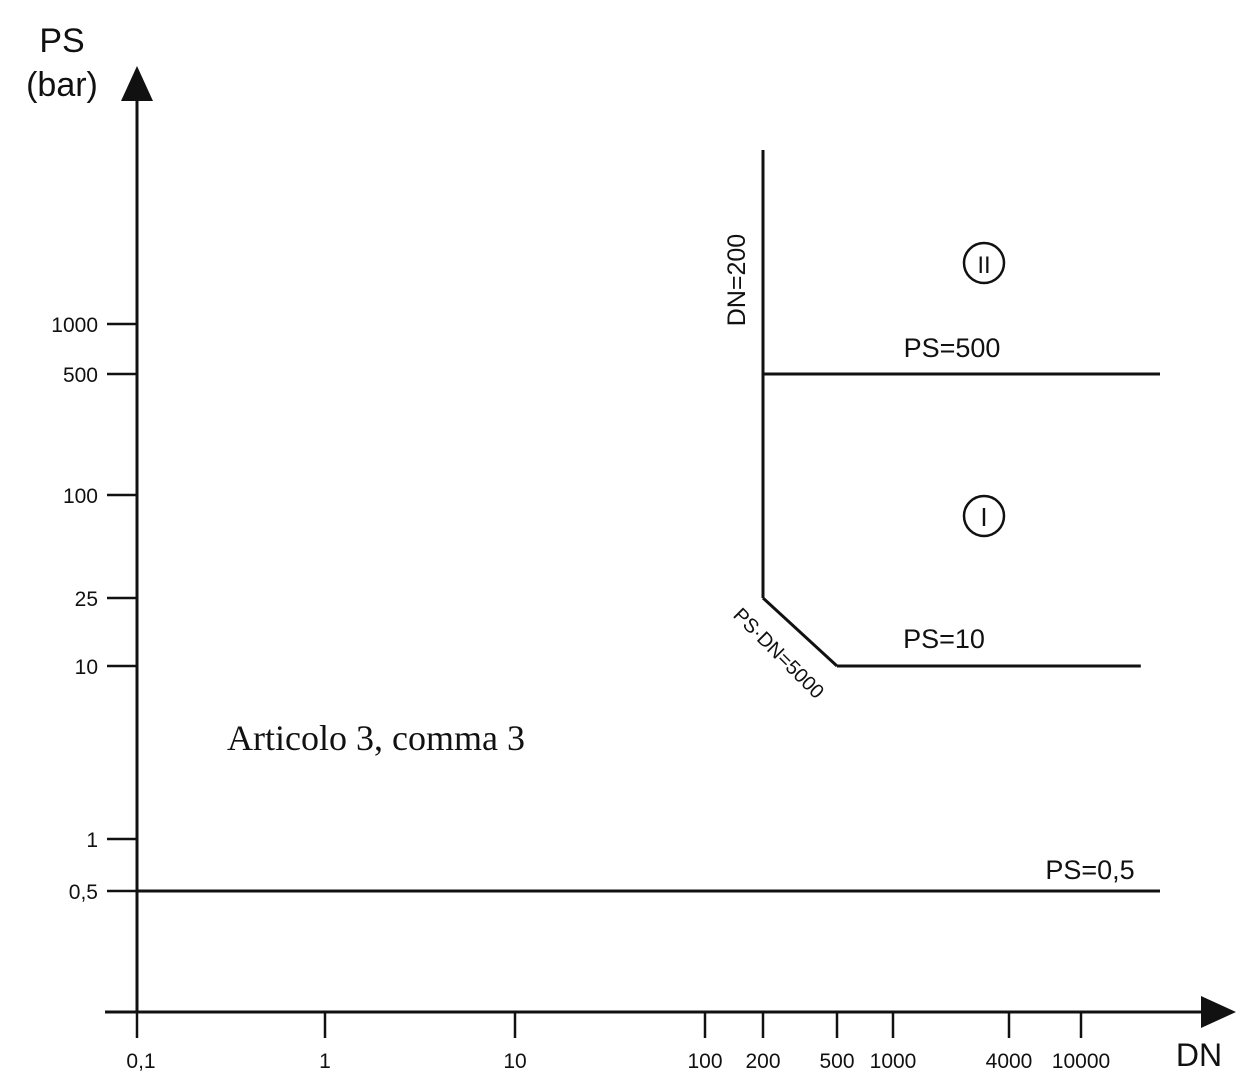 This screenshot has width=1238, height=1079. Describe the element at coordinates (86, 667) in the screenshot. I see `y-tick-label: 10` at that location.